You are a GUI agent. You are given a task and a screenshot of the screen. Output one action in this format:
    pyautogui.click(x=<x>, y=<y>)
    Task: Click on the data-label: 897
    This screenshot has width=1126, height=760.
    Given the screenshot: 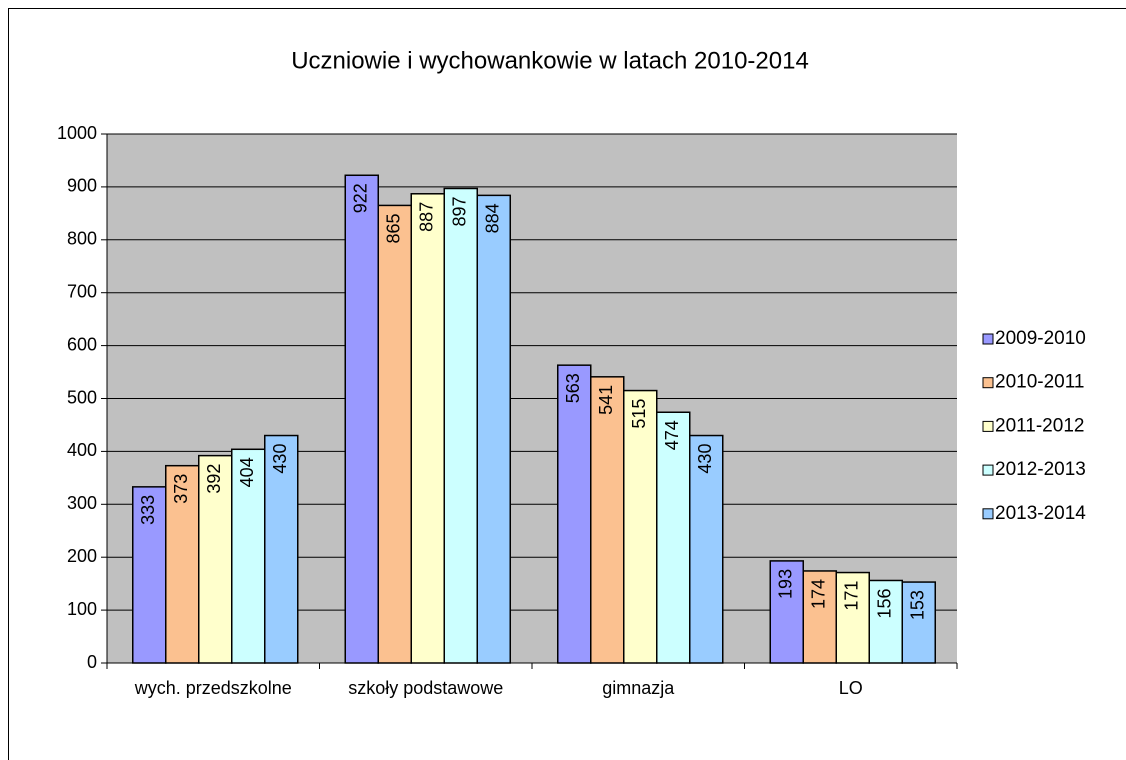 What is the action you would take?
    pyautogui.click(x=460, y=211)
    